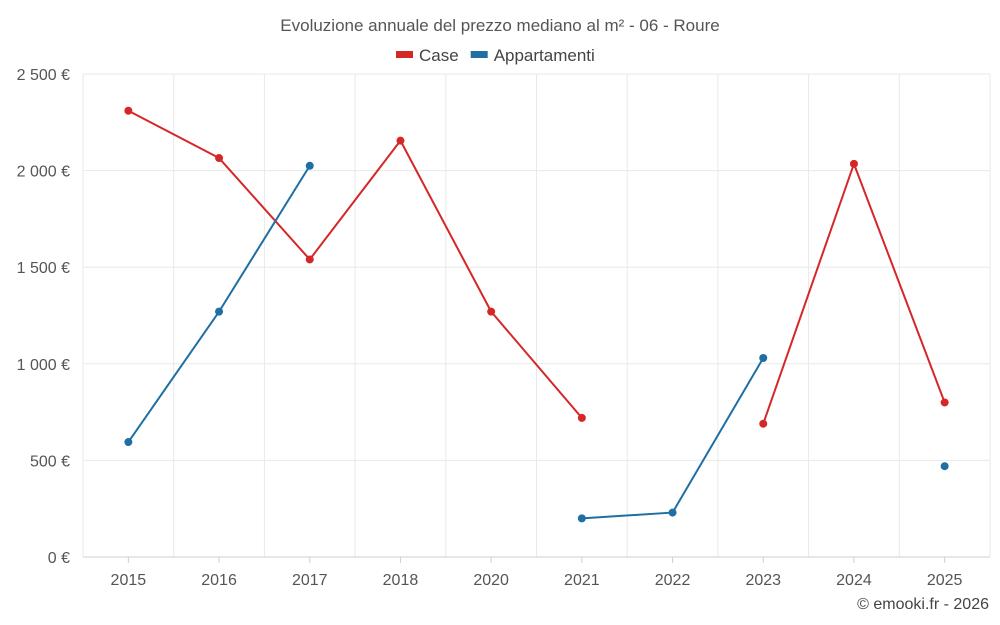 The image size is (1000, 625). What do you see at coordinates (763, 580) in the screenshot?
I see `x-tick-label: 2023` at bounding box center [763, 580].